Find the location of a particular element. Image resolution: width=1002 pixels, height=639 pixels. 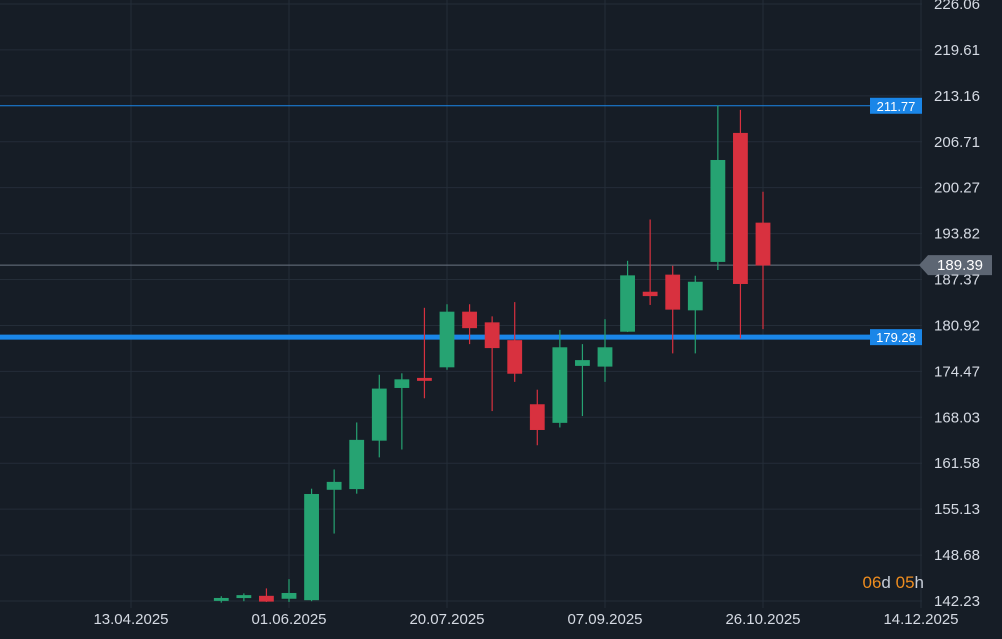

price-labels: 211.77 179.28 189.39 is located at coordinates (931, 221).